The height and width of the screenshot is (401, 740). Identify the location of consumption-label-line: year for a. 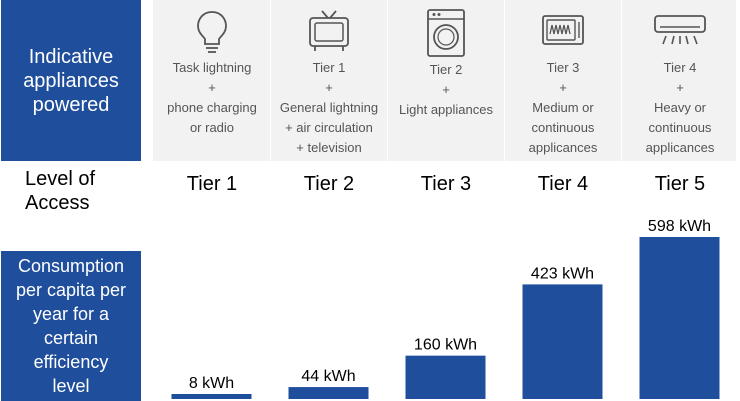
(71, 314).